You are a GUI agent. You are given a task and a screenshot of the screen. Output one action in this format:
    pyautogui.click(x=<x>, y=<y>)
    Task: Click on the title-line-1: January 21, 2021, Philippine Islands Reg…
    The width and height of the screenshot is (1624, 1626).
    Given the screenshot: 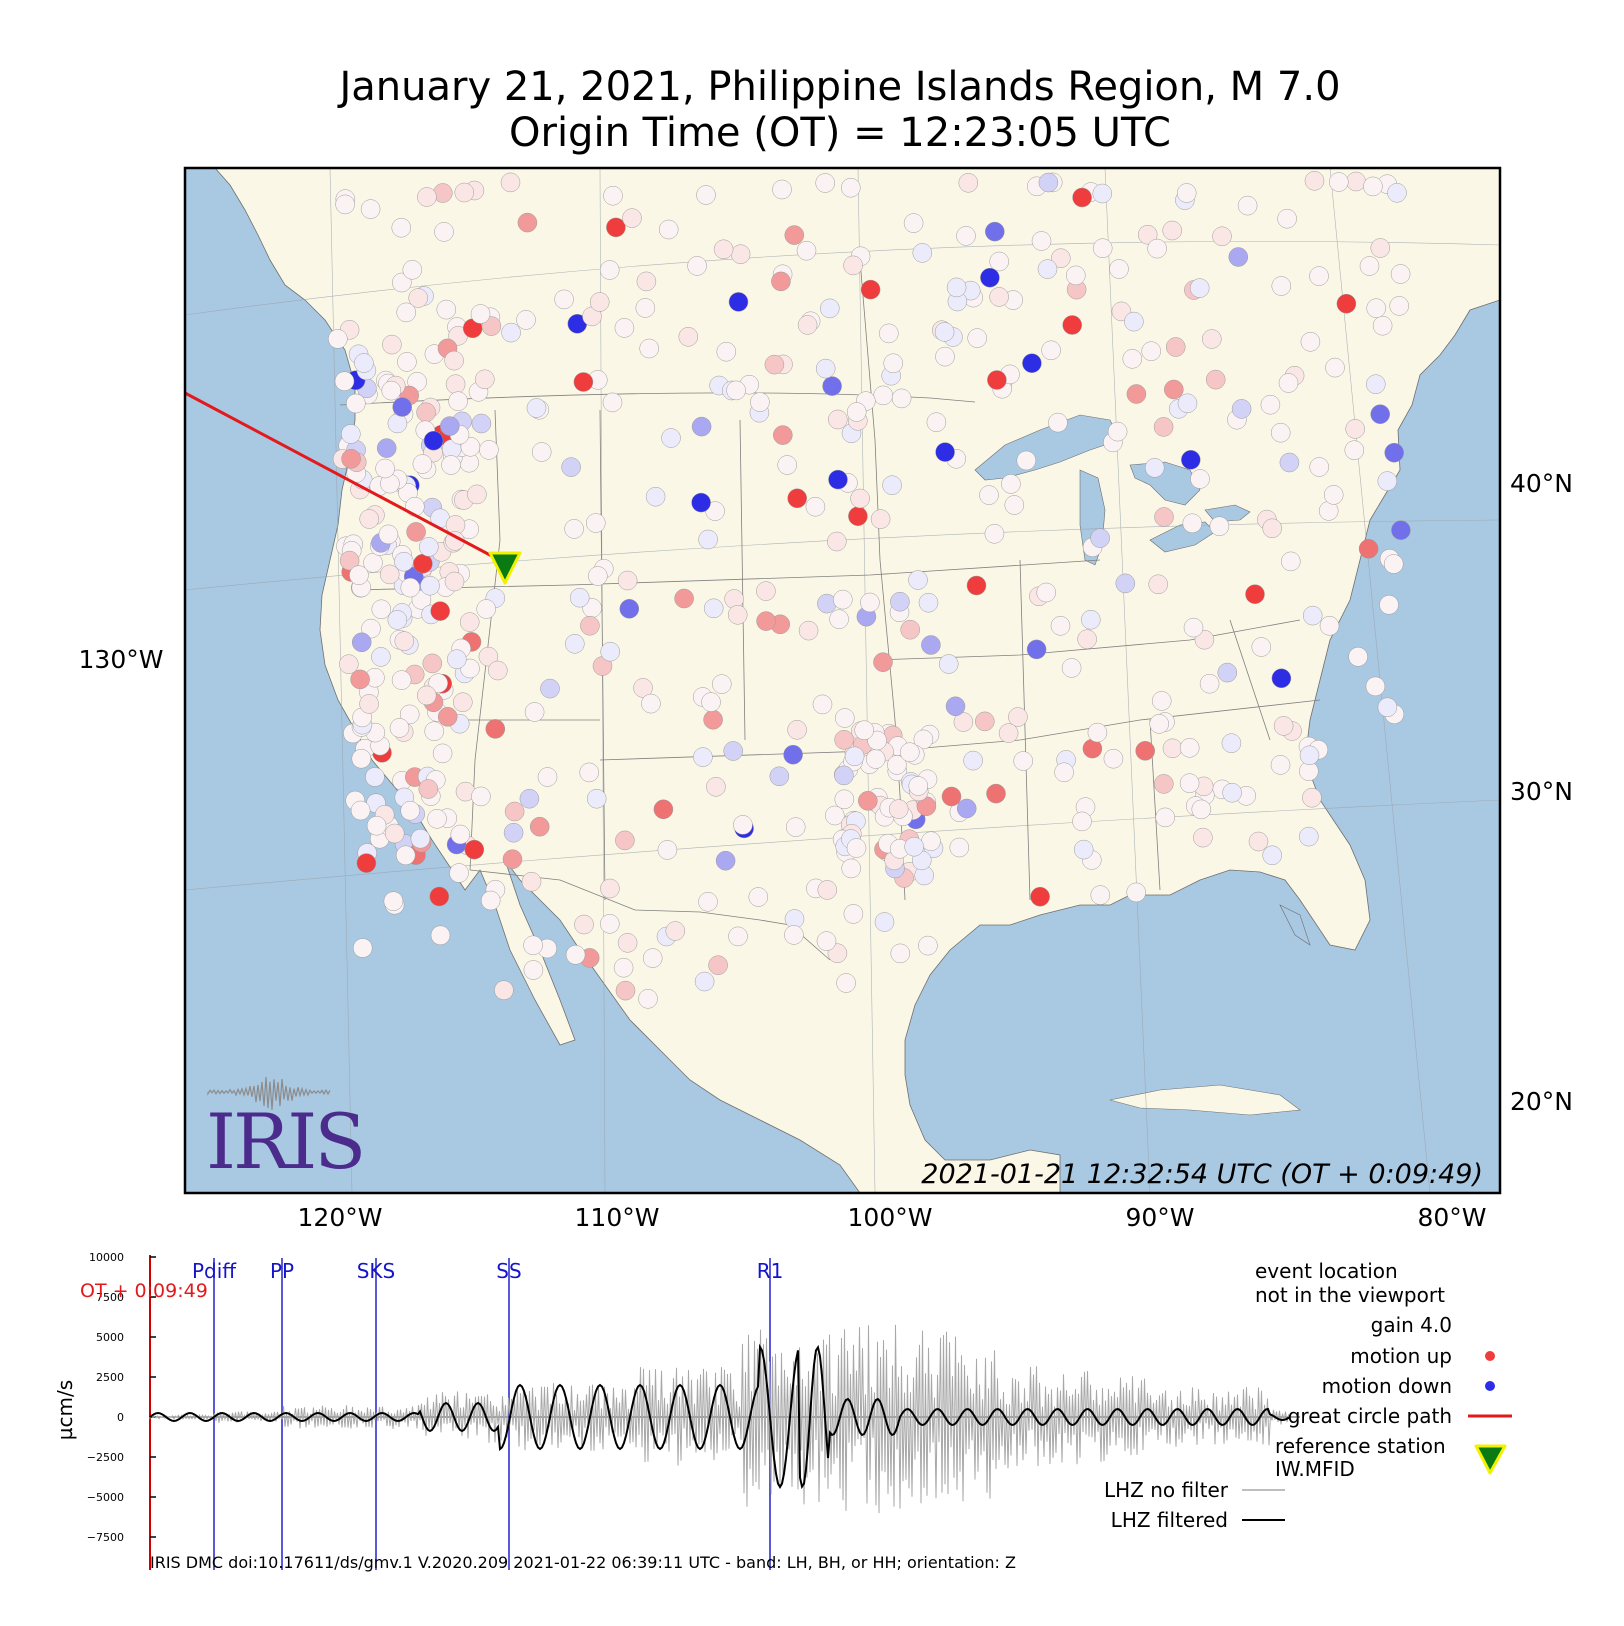 What is the action you would take?
    pyautogui.click(x=838, y=87)
    